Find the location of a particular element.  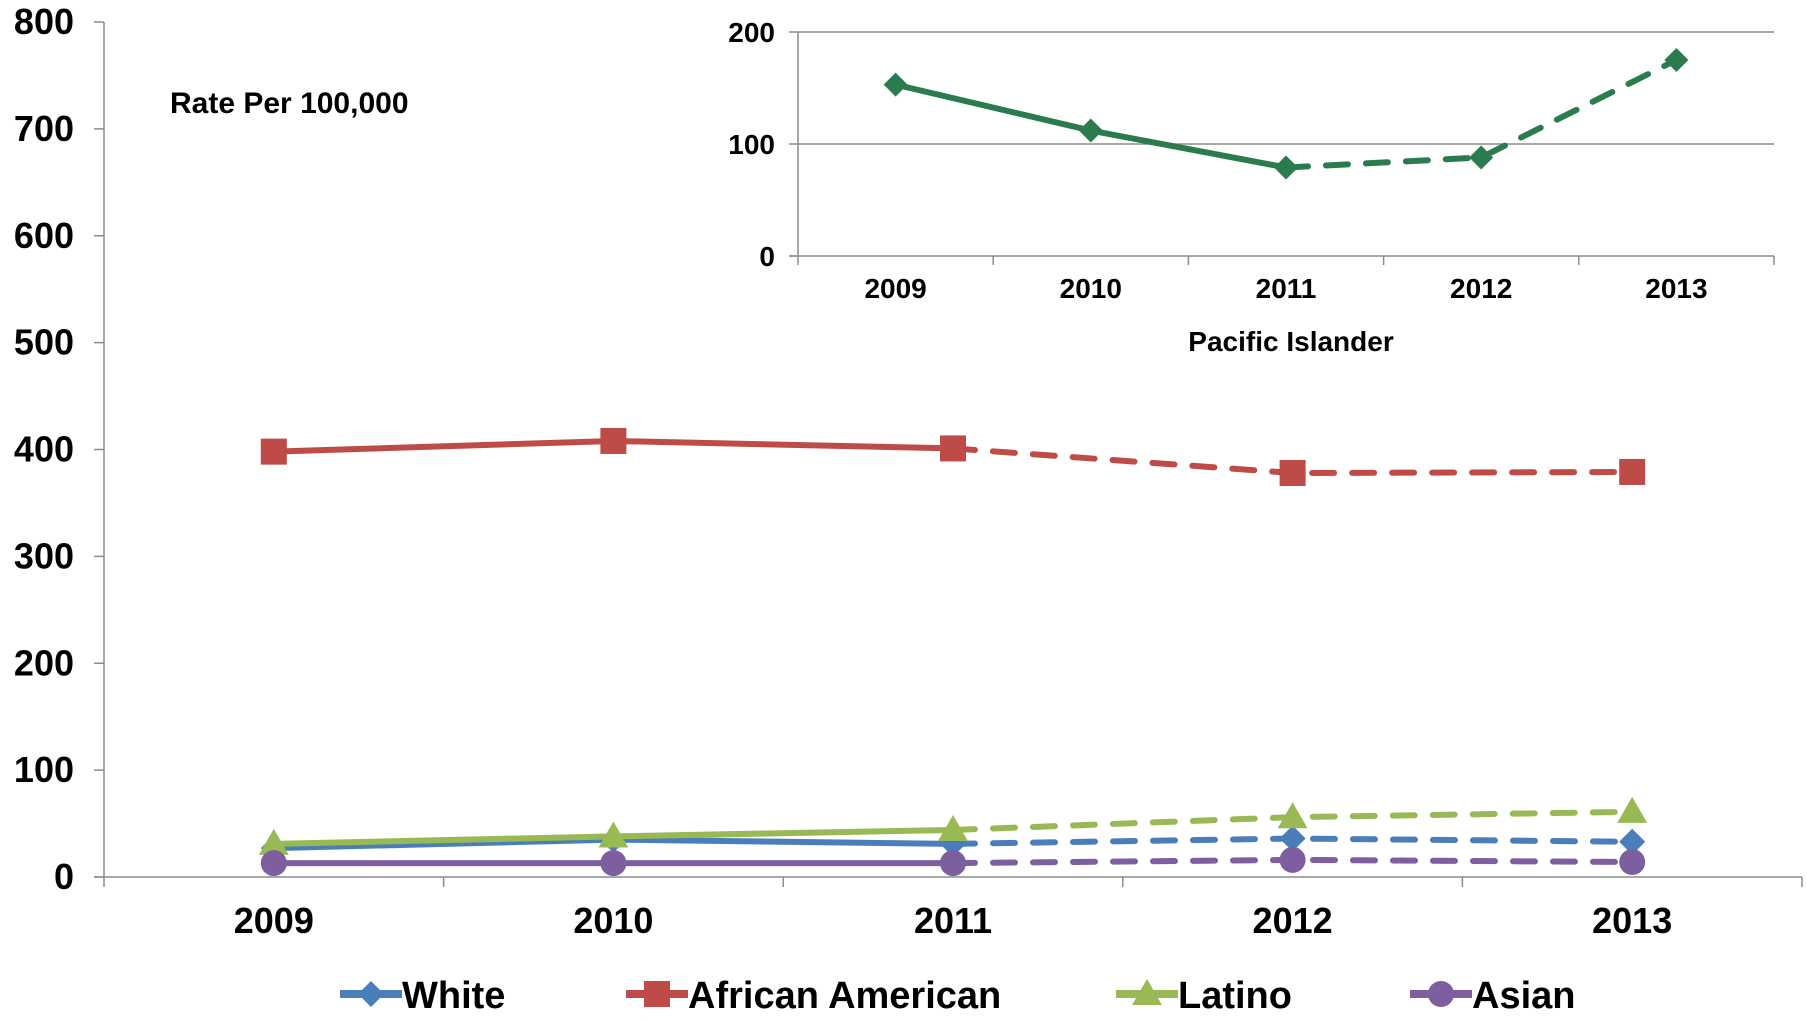

main-point-asian-2009 is located at coordinates (273, 863).